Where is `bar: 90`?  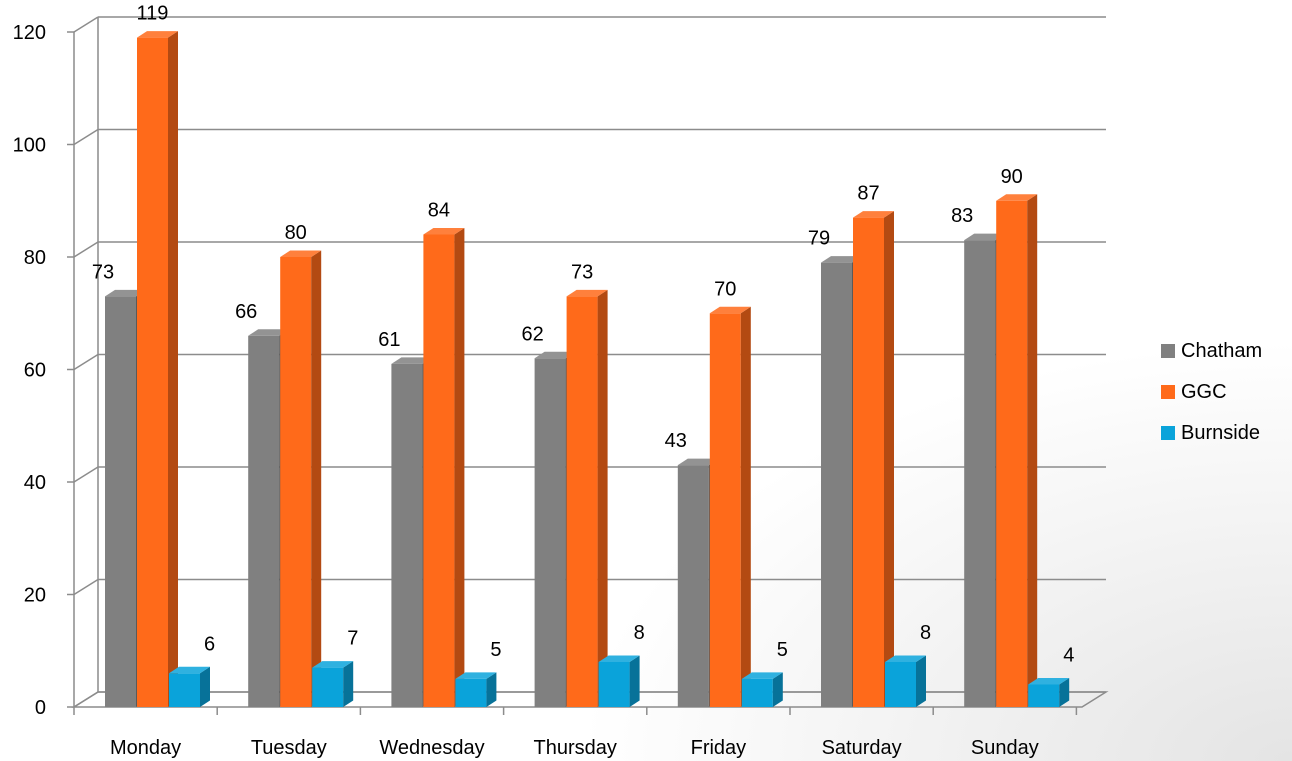 bar: 90 is located at coordinates (1017, 436).